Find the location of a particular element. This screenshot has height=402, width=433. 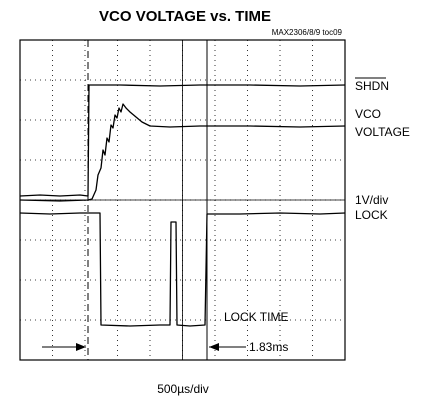

figure-id: MAX2306/8/9 toc09 is located at coordinates (307, 32).